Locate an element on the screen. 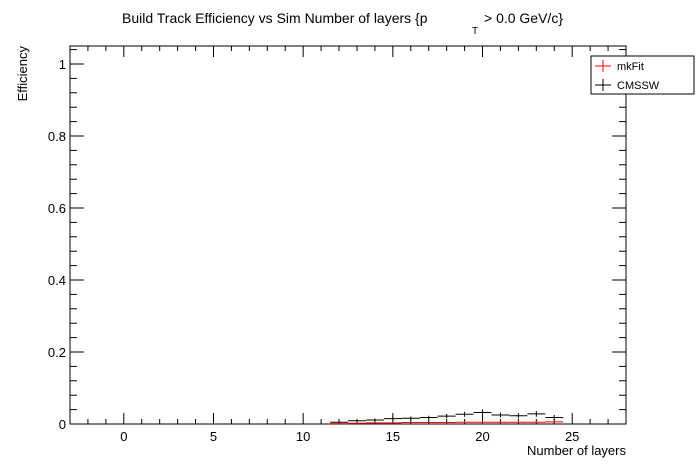  y-tick-label: 1 is located at coordinates (62, 64).